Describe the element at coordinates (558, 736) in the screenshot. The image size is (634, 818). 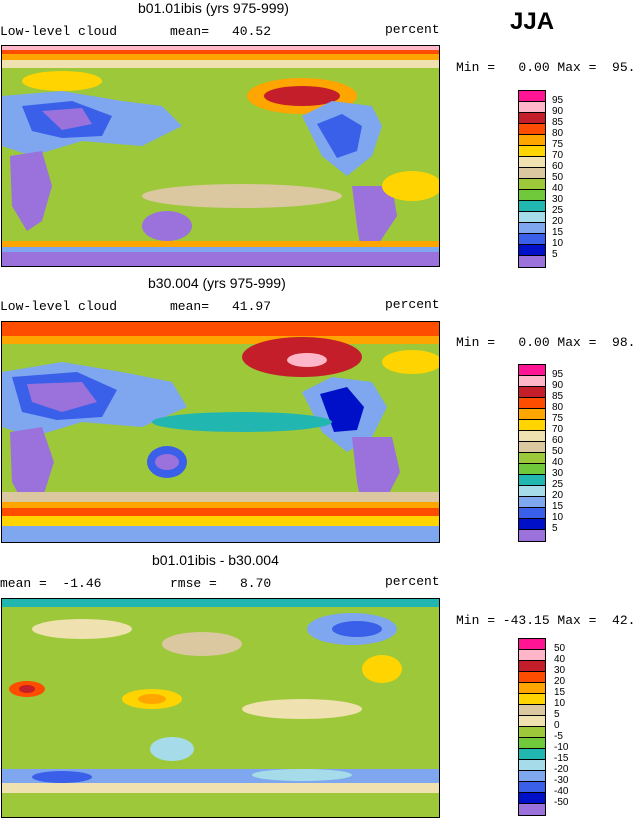
I see `panel3-level-label: -5` at that location.